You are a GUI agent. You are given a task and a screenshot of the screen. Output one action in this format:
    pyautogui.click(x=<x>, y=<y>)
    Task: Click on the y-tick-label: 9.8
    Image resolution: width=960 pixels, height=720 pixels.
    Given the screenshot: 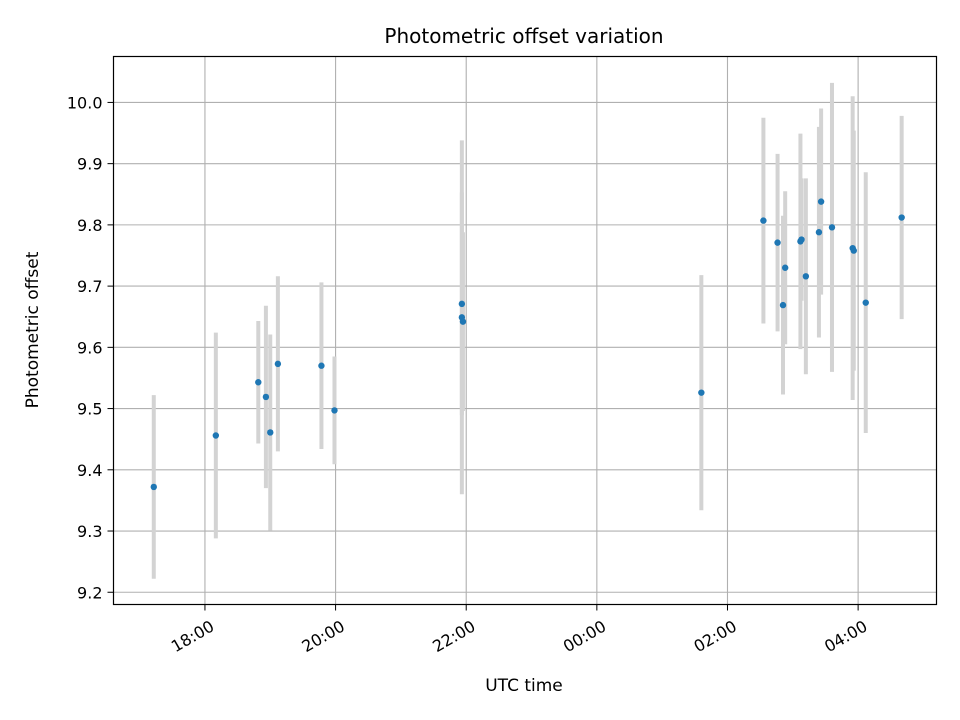 What is the action you would take?
    pyautogui.click(x=89, y=225)
    